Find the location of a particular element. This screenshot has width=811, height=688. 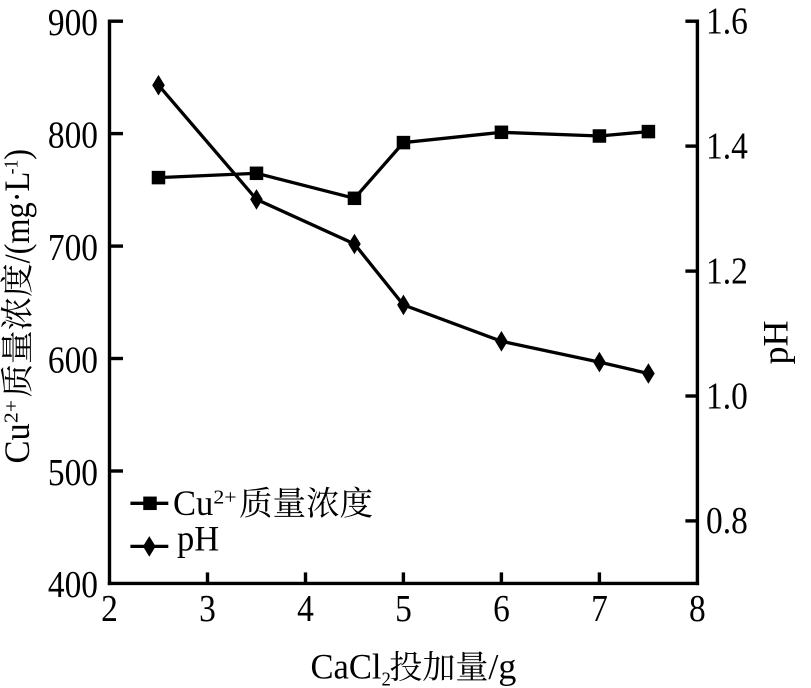

svg-text: 400 is located at coordinates (73, 584).